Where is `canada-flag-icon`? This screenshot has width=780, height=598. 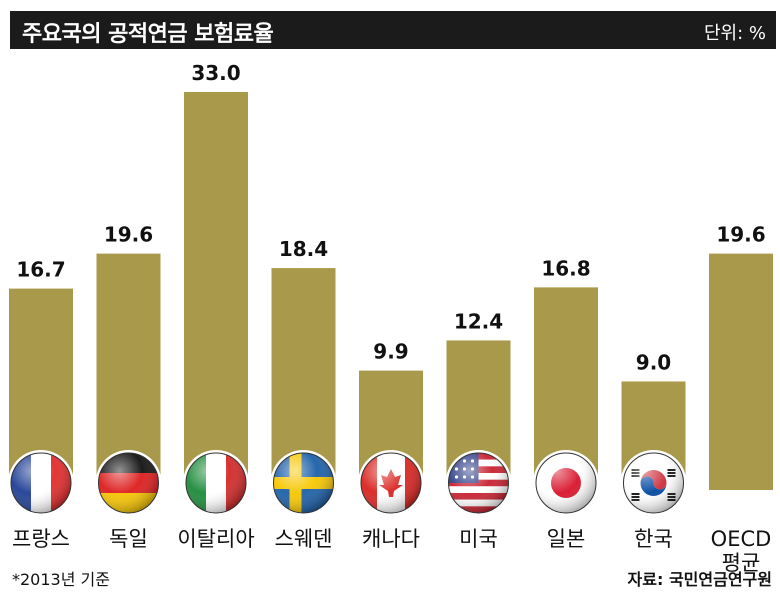 canada-flag-icon is located at coordinates (391, 483).